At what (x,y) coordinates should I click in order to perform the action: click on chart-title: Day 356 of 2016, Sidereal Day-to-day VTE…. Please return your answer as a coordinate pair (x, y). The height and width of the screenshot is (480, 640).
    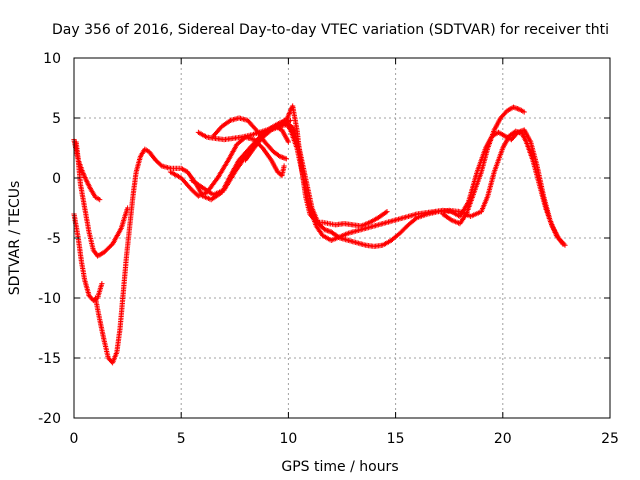
    Looking at the image, I should click on (330, 30).